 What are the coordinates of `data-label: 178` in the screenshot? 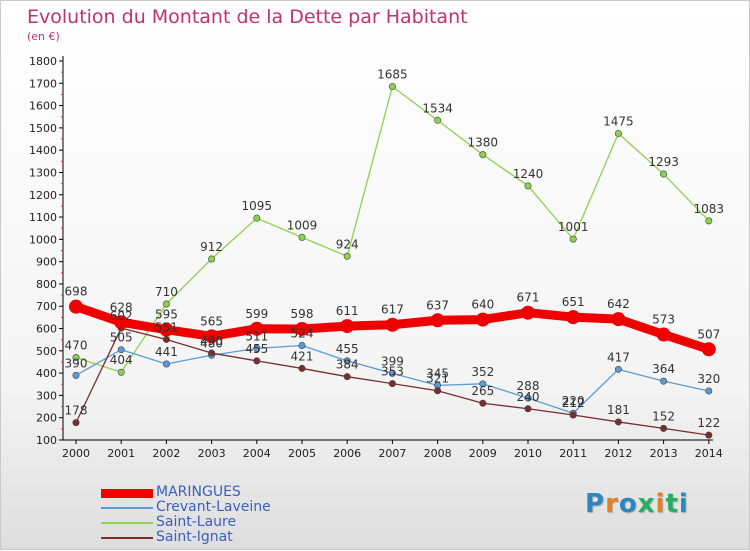 It's located at (76, 411).